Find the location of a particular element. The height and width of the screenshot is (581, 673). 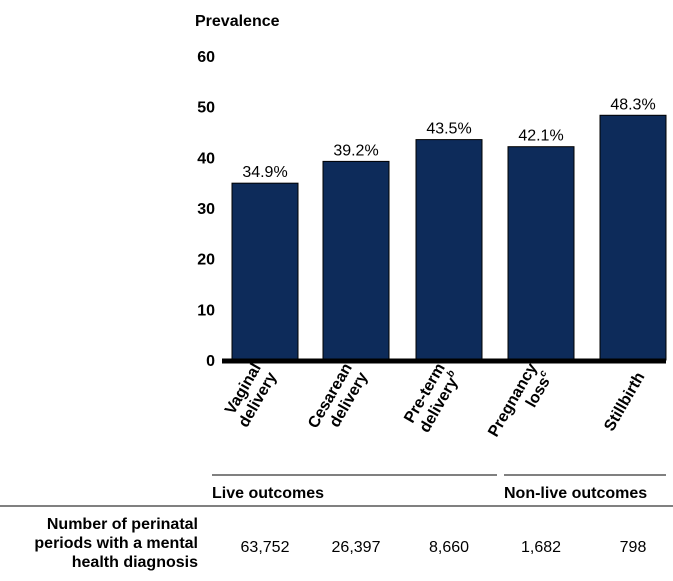

y-tick-10: 10 is located at coordinates (206, 310).